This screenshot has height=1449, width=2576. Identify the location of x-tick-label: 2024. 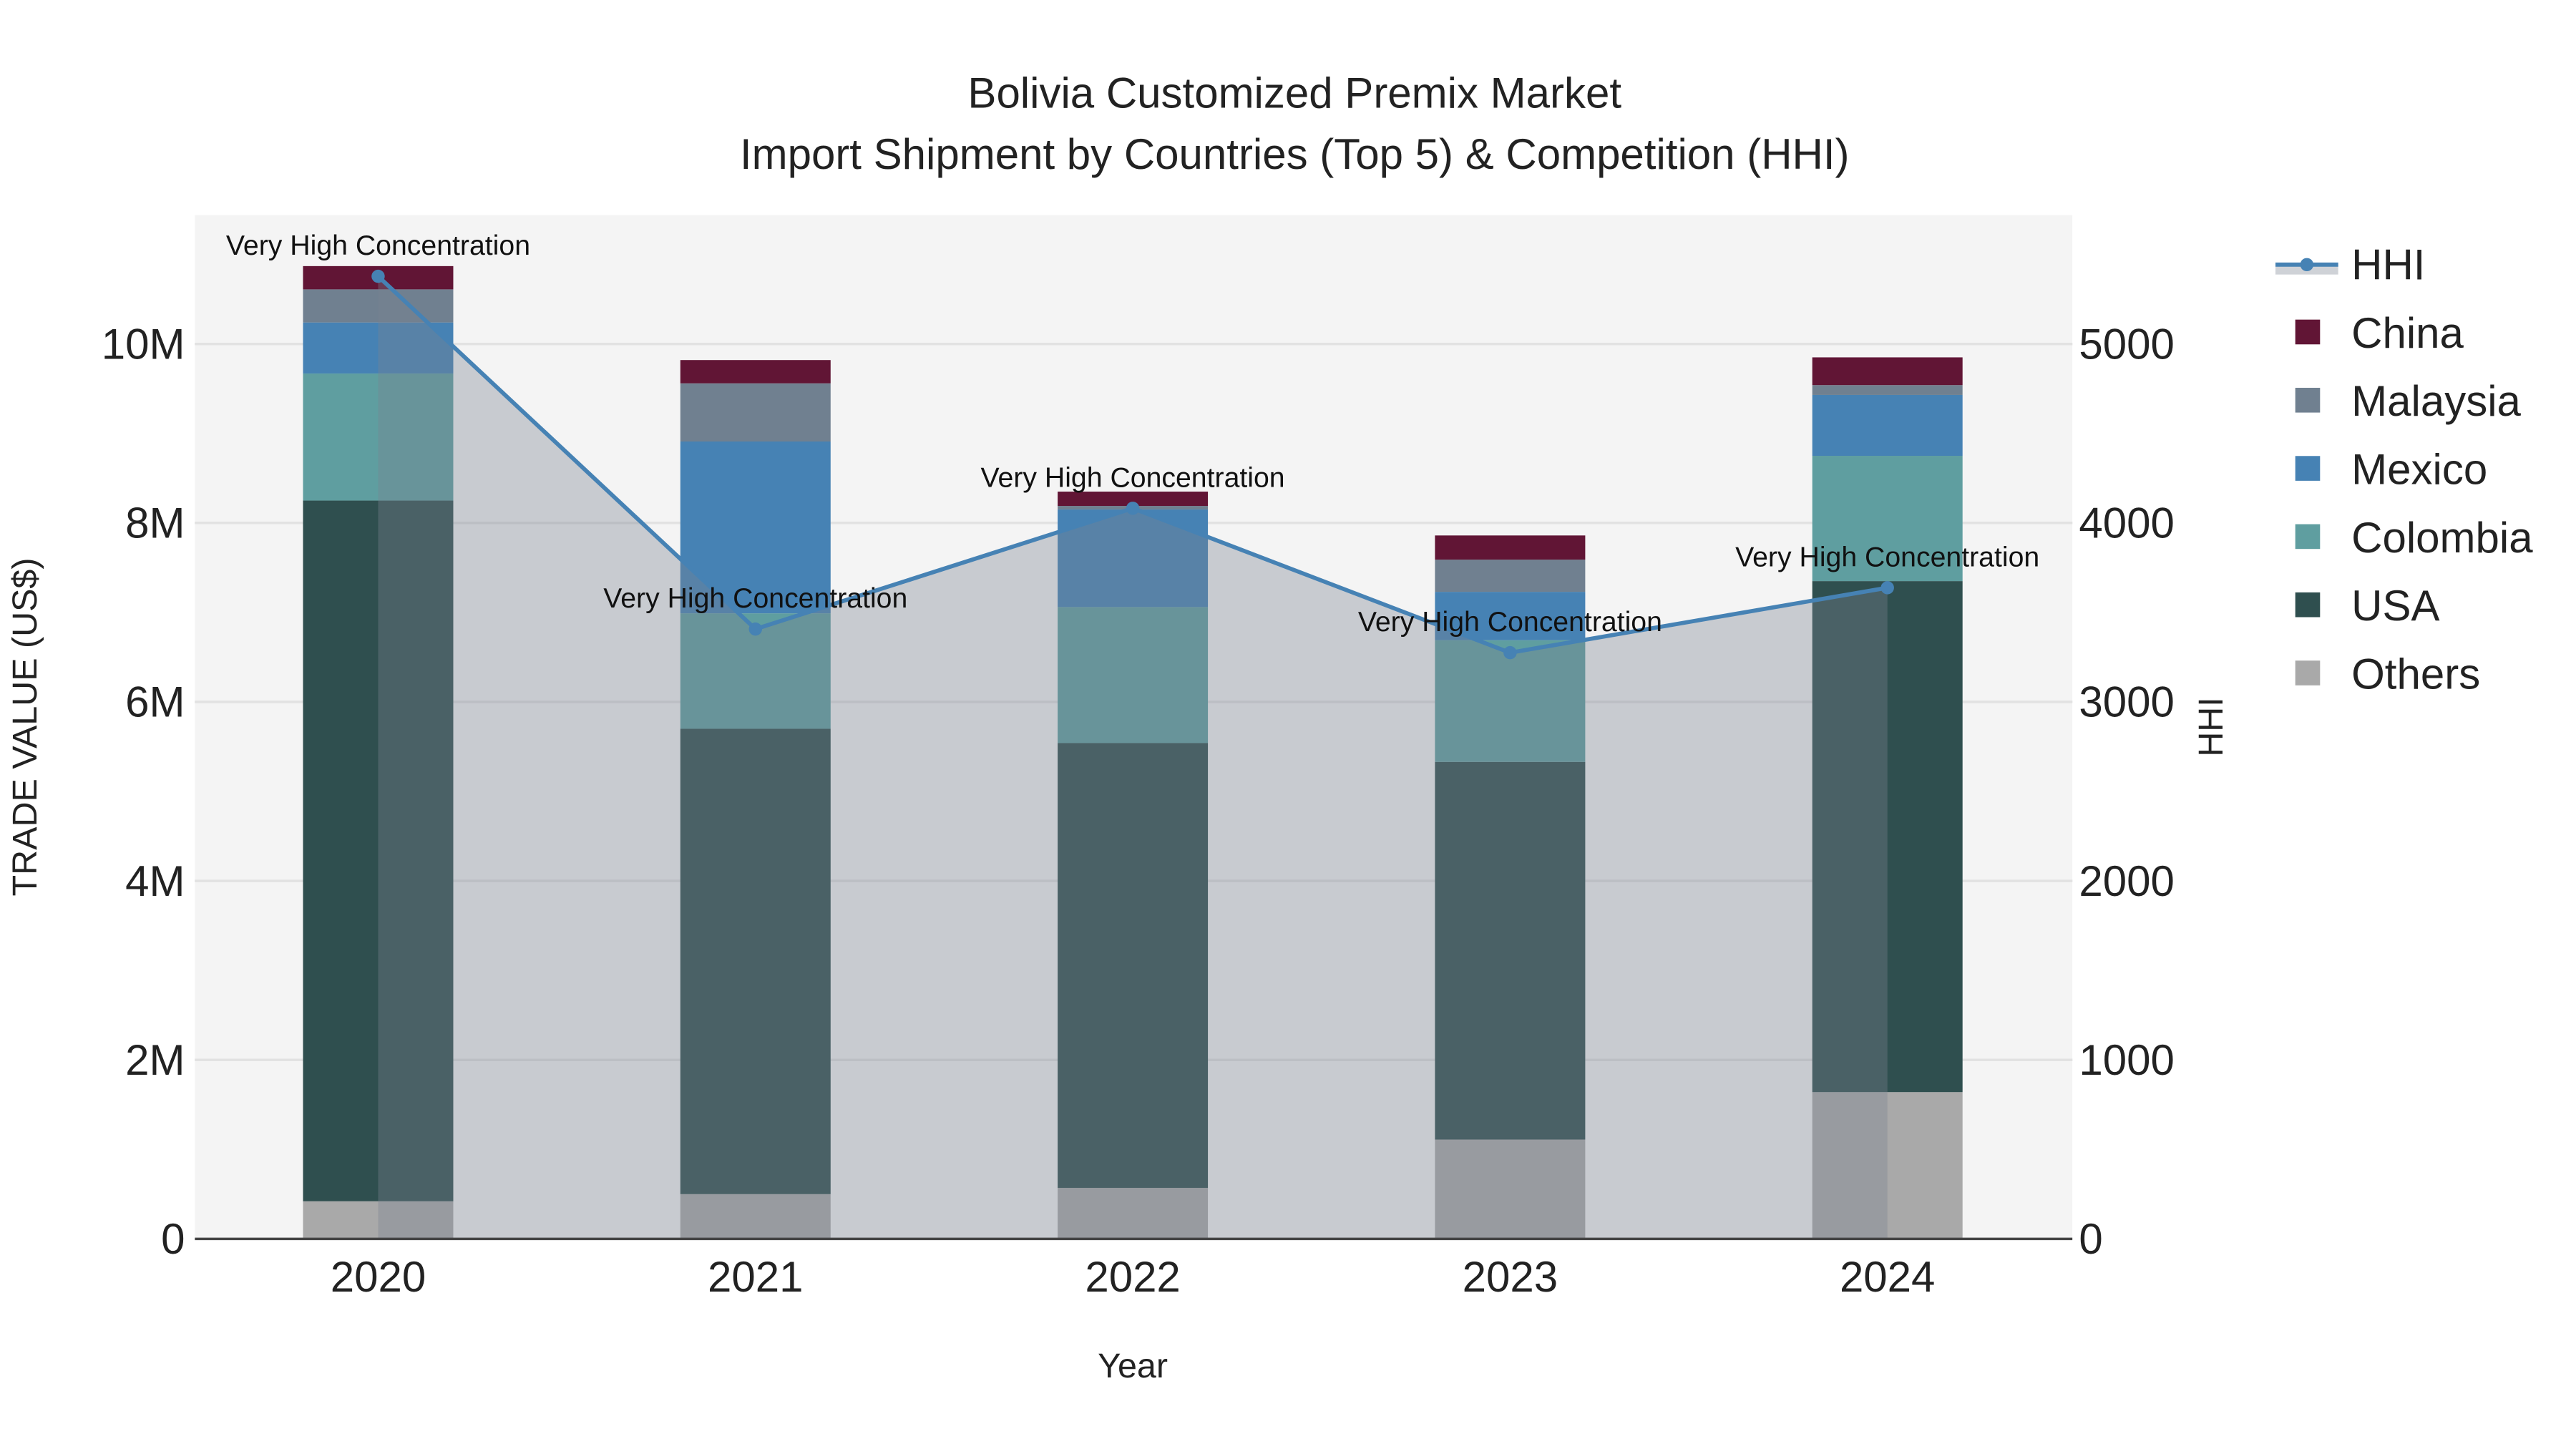
(1887, 1277).